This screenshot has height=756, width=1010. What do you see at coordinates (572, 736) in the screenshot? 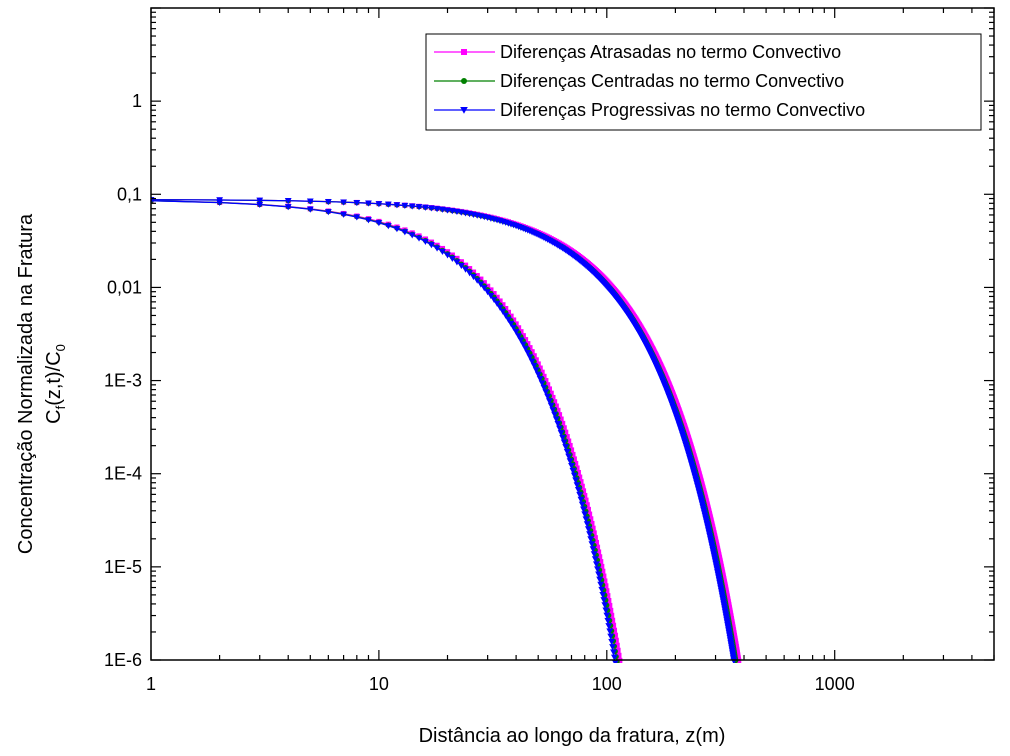
I see `x-axis-title: Distância ao longo da fratura, z(m)` at bounding box center [572, 736].